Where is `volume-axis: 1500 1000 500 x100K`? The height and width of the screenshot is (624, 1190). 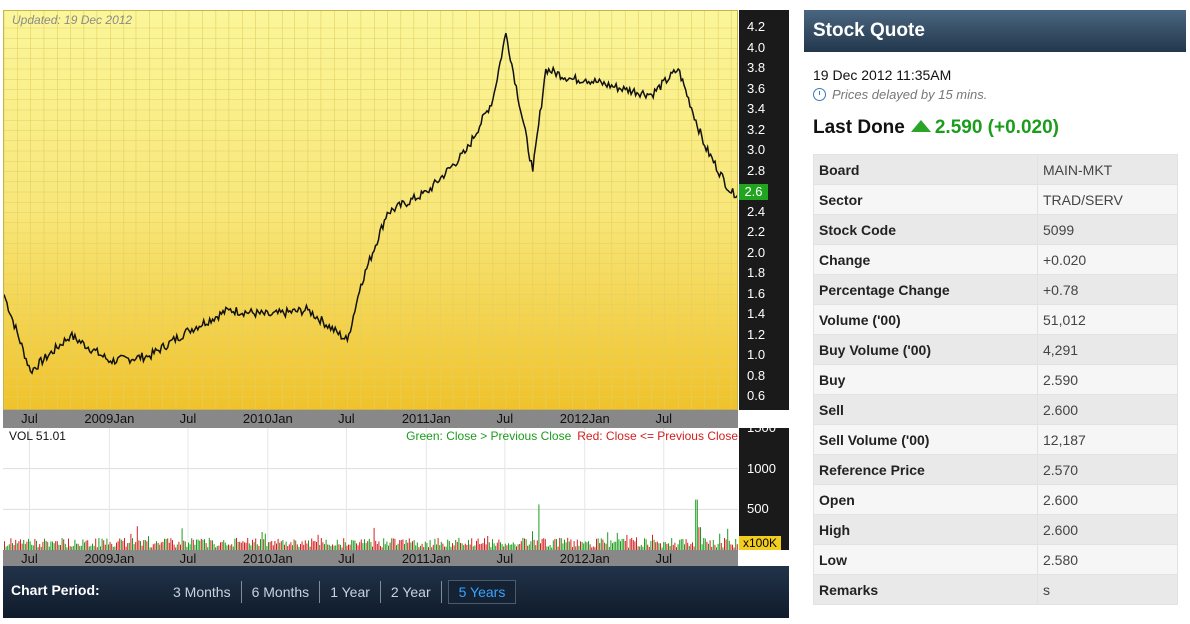 volume-axis: 1500 1000 500 x100K is located at coordinates (764, 485).